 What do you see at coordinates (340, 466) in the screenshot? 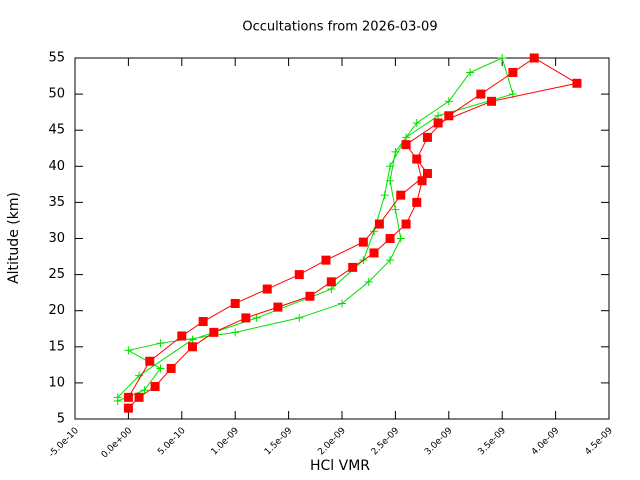
I see `x-axis-label: HCl VMR` at bounding box center [340, 466].